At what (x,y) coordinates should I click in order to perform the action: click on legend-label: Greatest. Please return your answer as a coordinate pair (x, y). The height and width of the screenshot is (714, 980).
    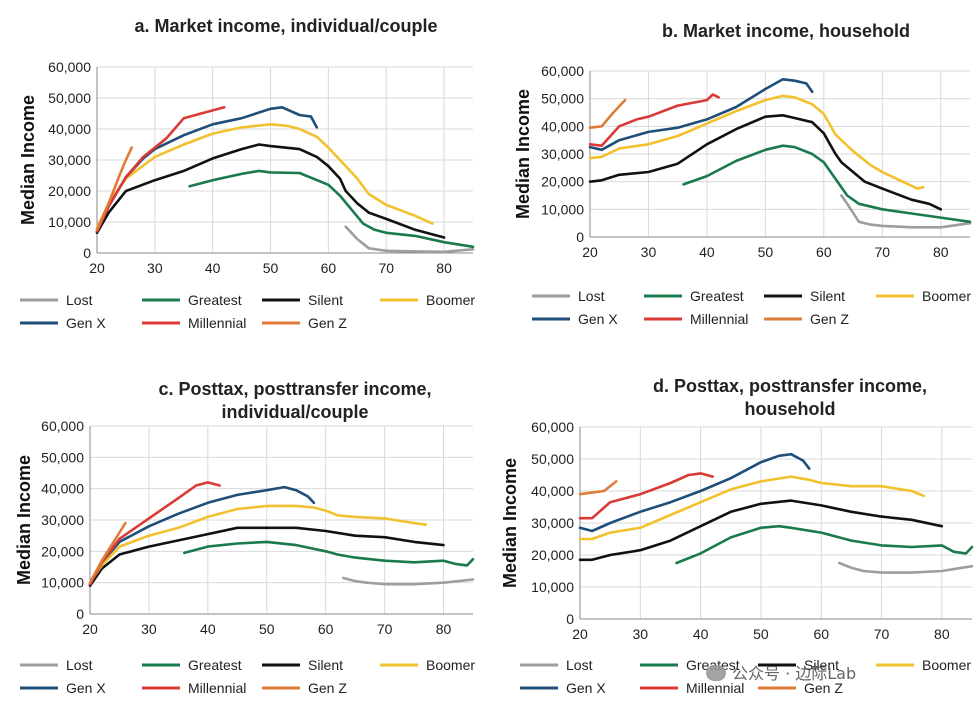
    Looking at the image, I should click on (215, 665).